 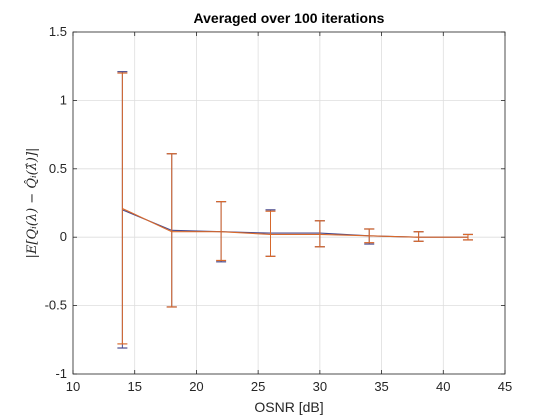 I want to click on y-tick-label: -1, so click(x=61, y=373).